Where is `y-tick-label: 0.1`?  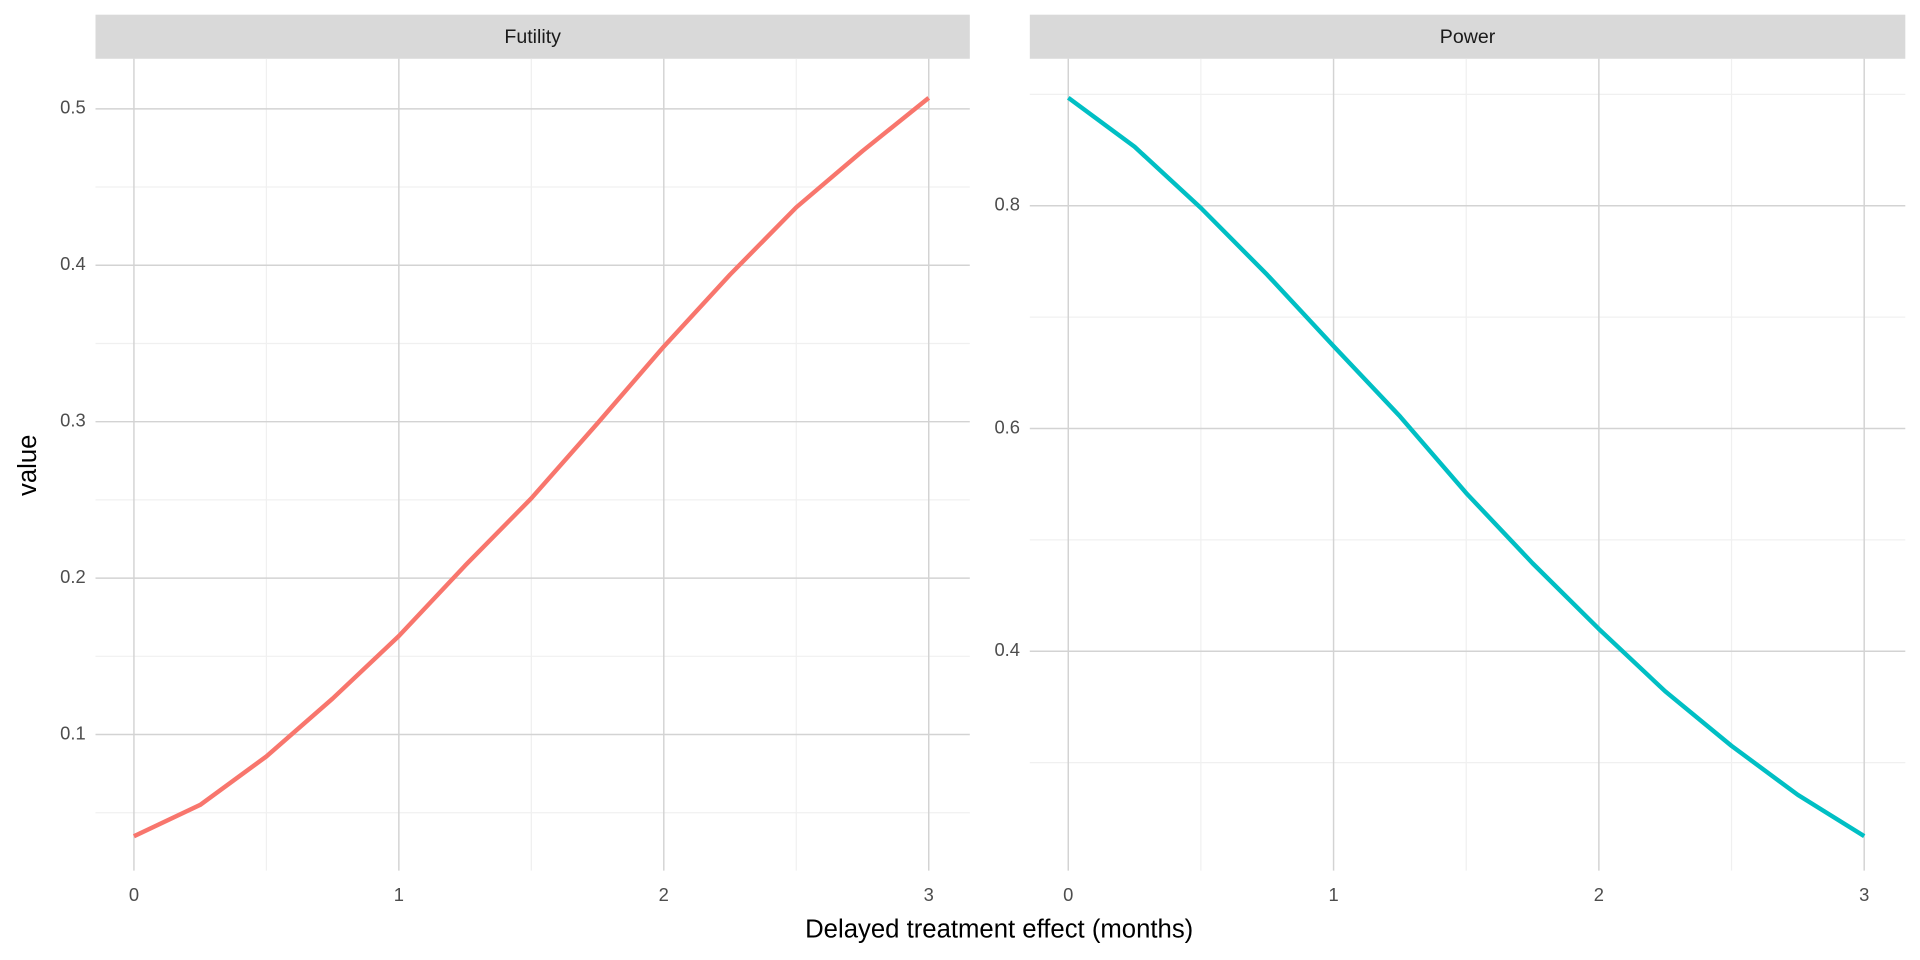
y-tick-label: 0.1 is located at coordinates (73, 732).